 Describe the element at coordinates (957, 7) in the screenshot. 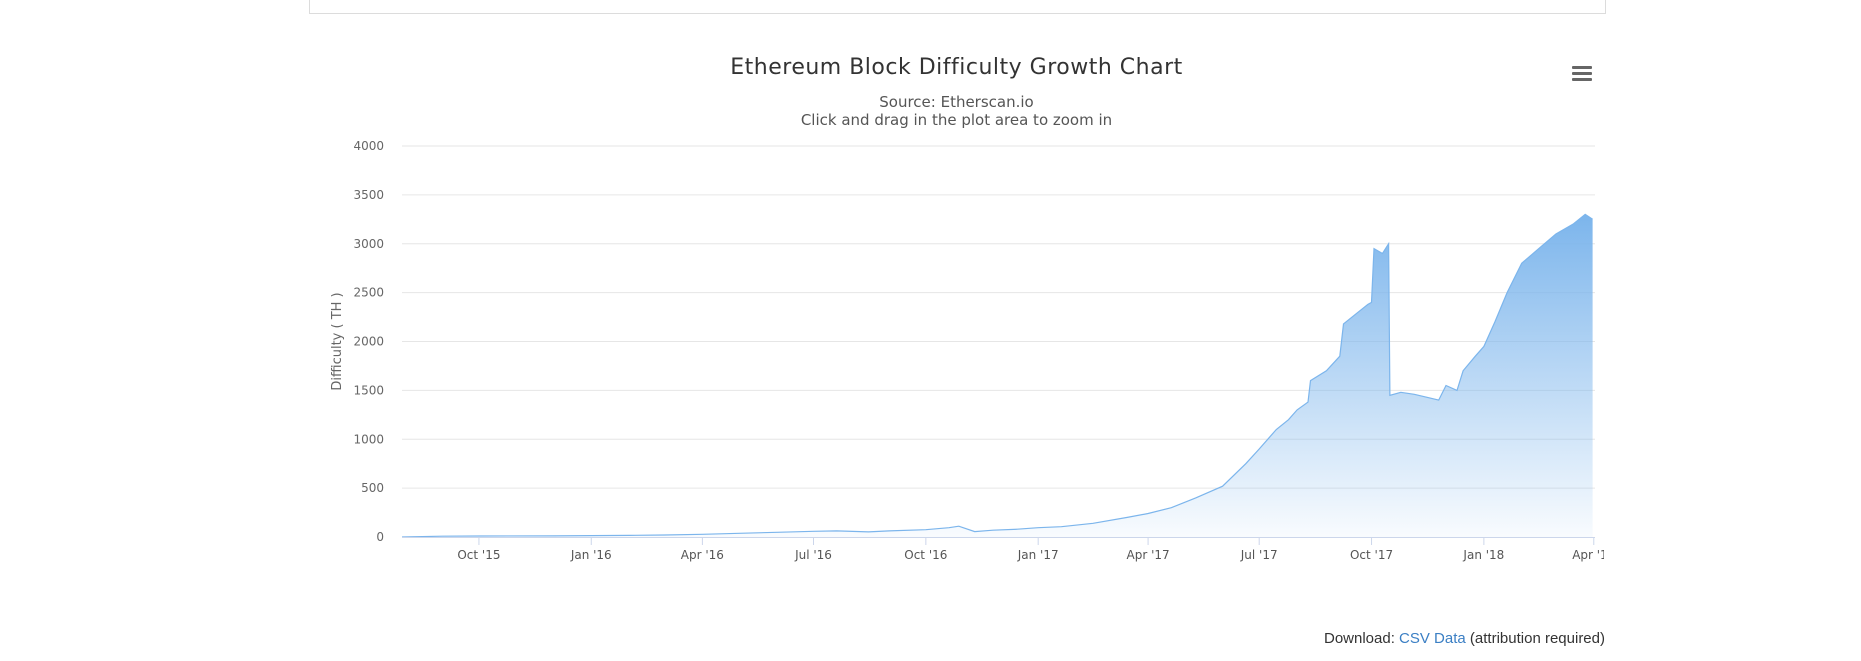

I see `top-panel-border` at that location.